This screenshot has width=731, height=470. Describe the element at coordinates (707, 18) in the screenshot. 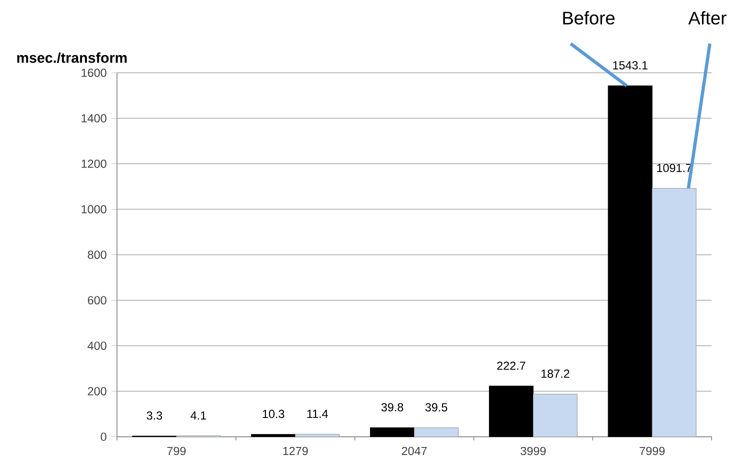

I see `text: After` at that location.